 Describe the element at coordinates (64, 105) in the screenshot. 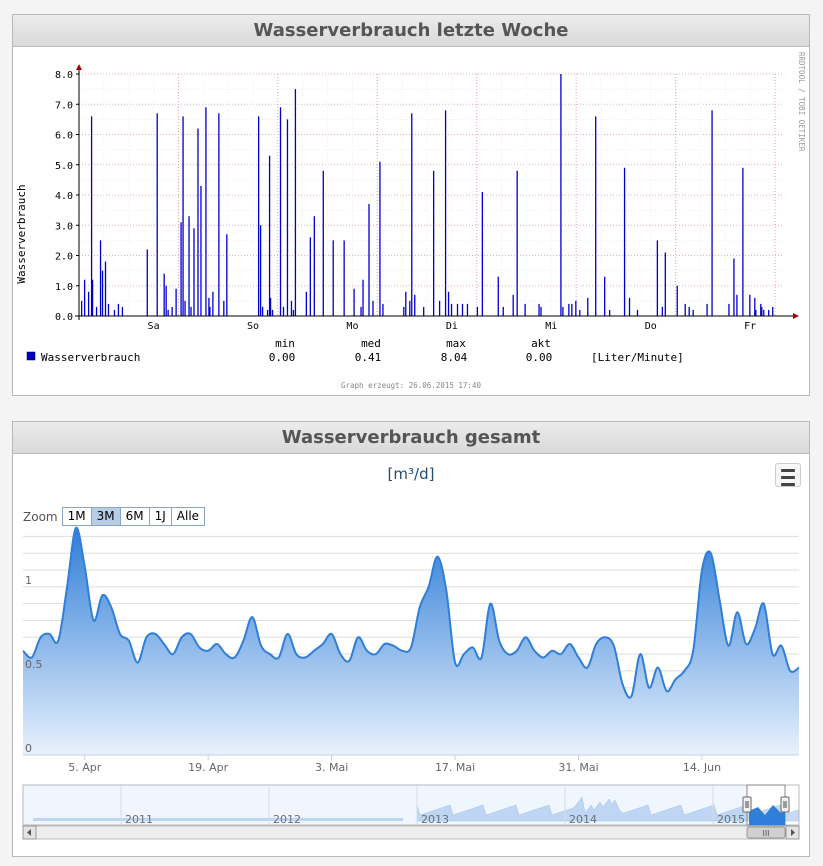

I see `y-tick-label: 7.0` at that location.